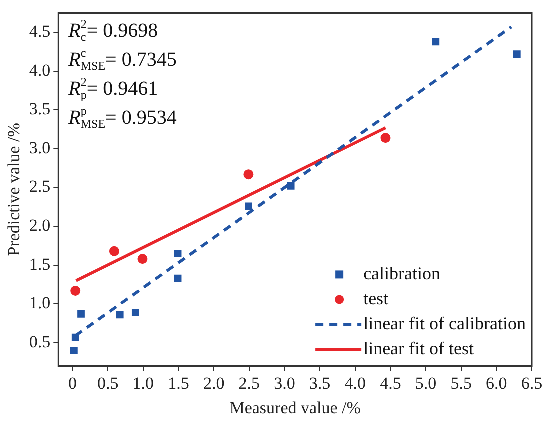 This screenshot has height=424, width=554. I want to click on y-tick-label: 3.5, so click(40, 109).